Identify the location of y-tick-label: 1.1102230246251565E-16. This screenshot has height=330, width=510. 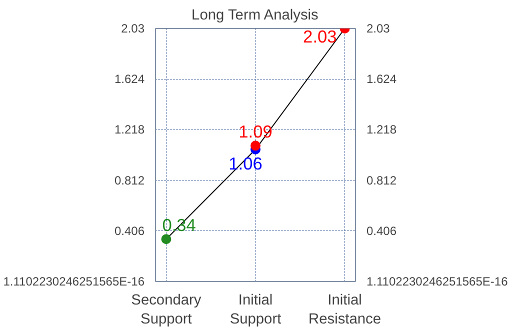
(74, 281).